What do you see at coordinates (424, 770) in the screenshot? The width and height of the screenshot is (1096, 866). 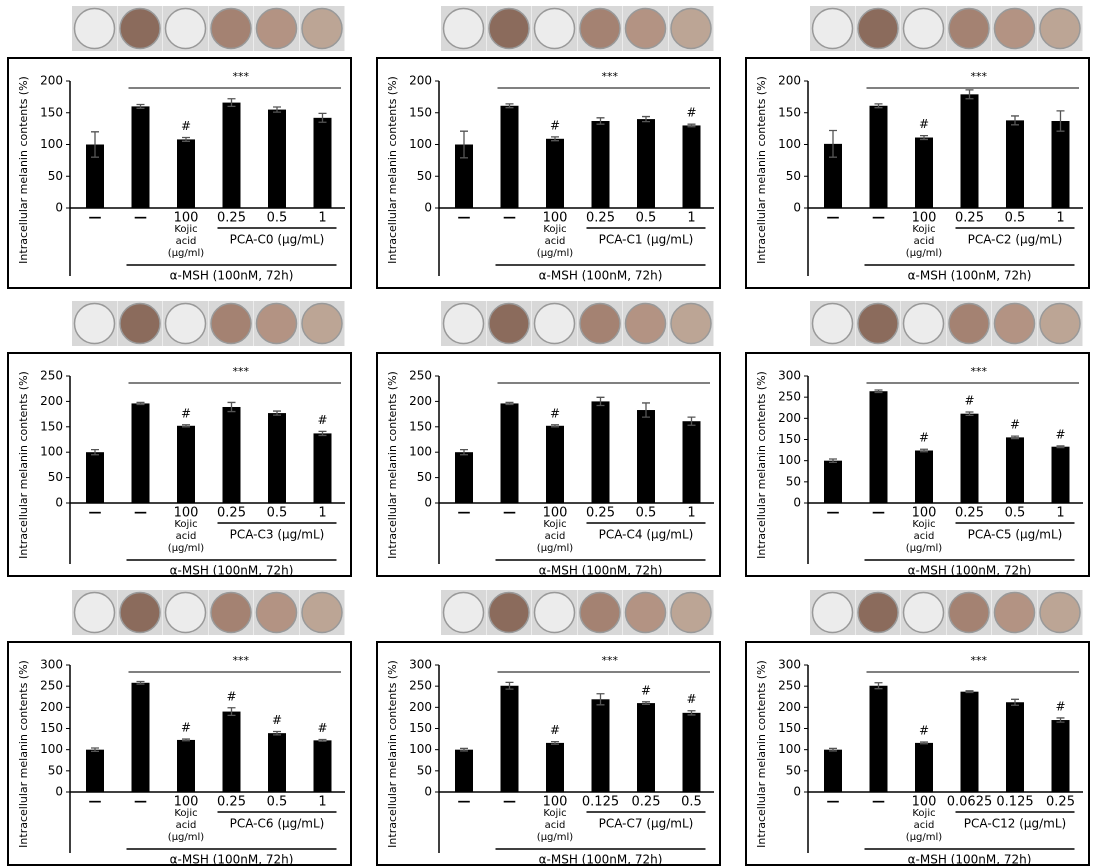 I see `y-tick-label: 50` at bounding box center [424, 770].